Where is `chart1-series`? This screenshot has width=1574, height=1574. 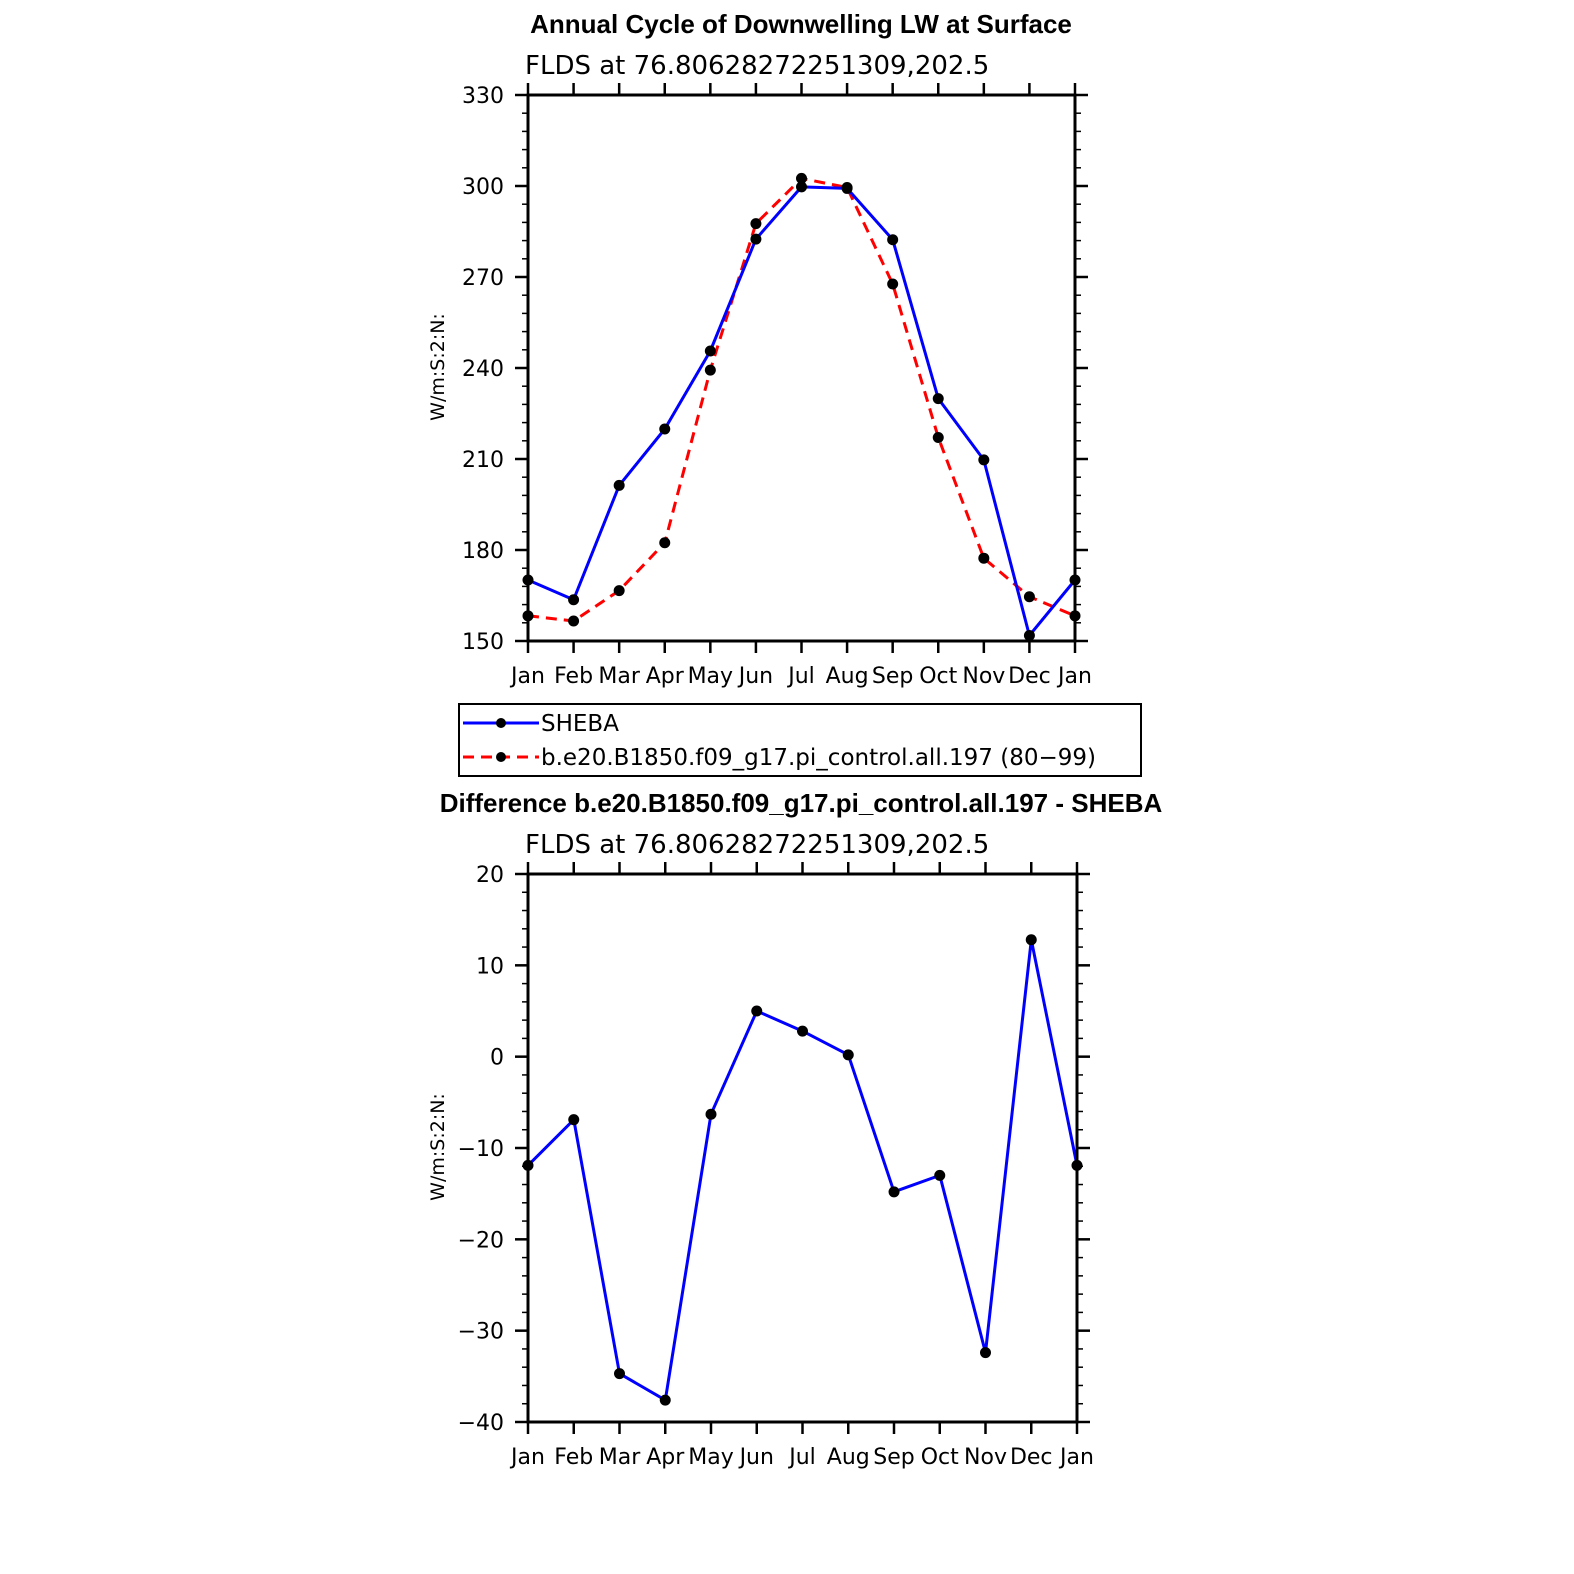 chart1-series is located at coordinates (801, 407).